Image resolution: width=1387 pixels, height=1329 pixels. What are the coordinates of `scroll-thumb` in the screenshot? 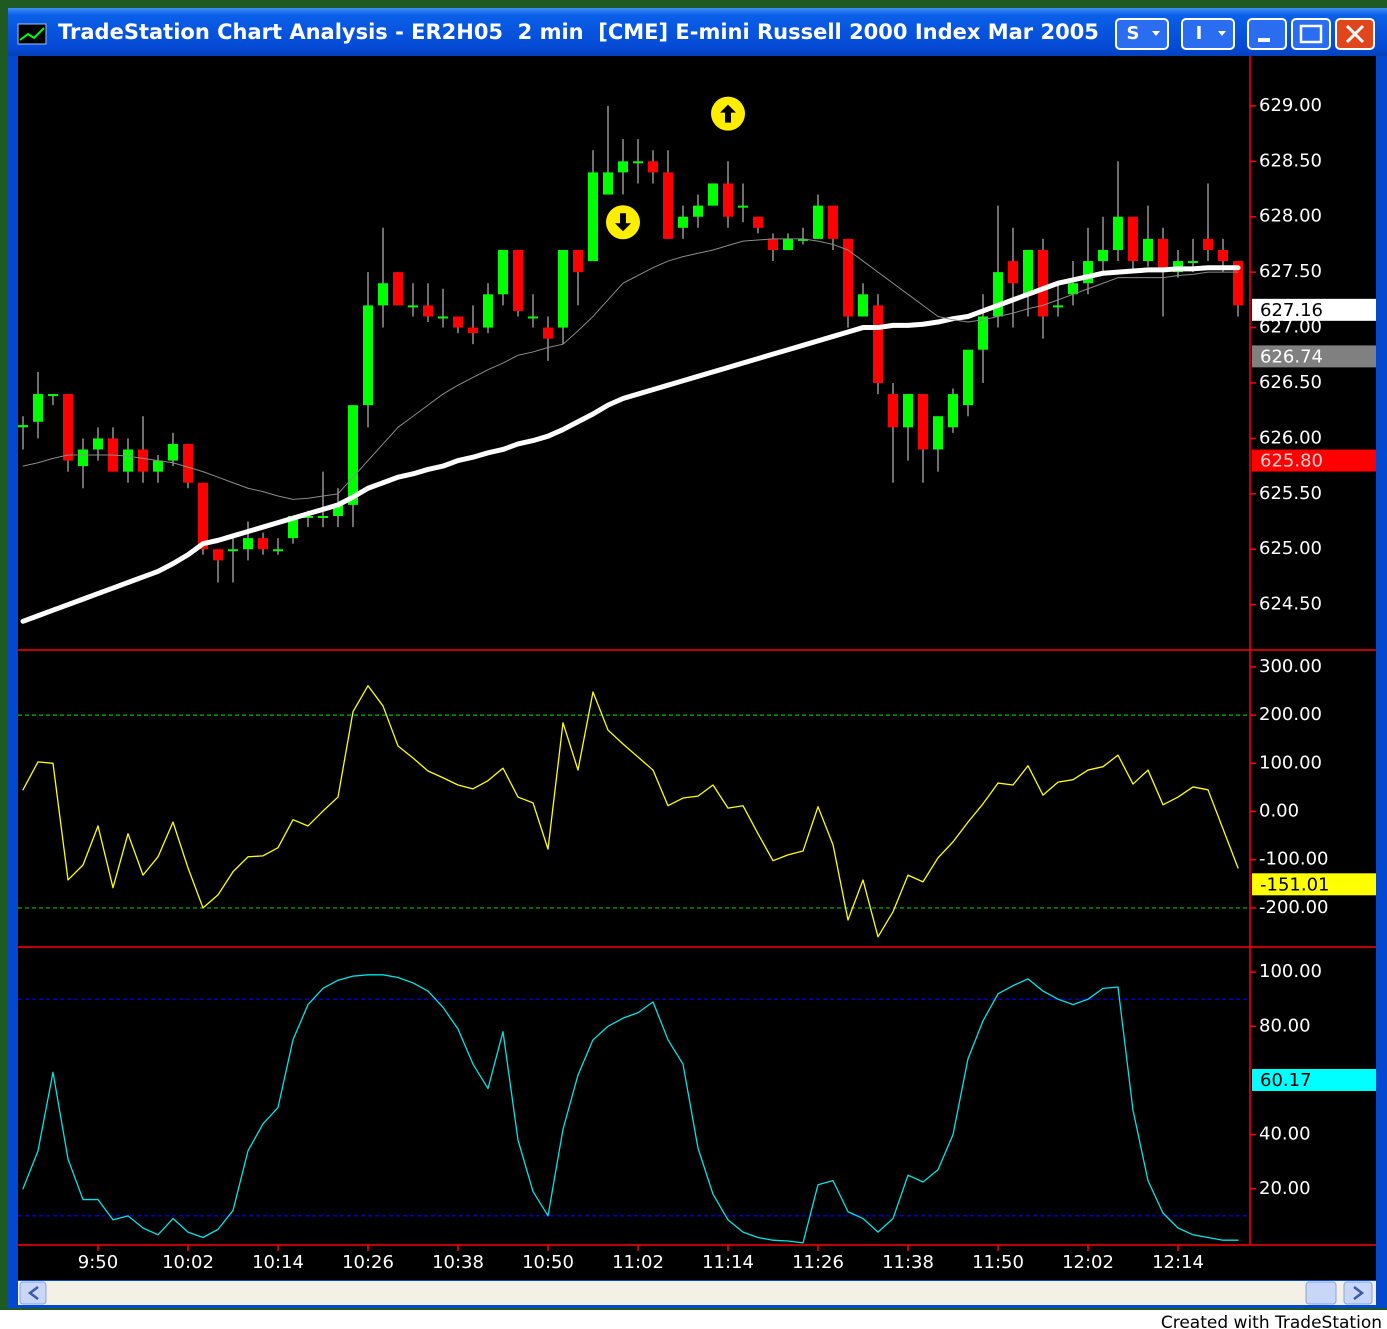 It's located at (1321, 1293).